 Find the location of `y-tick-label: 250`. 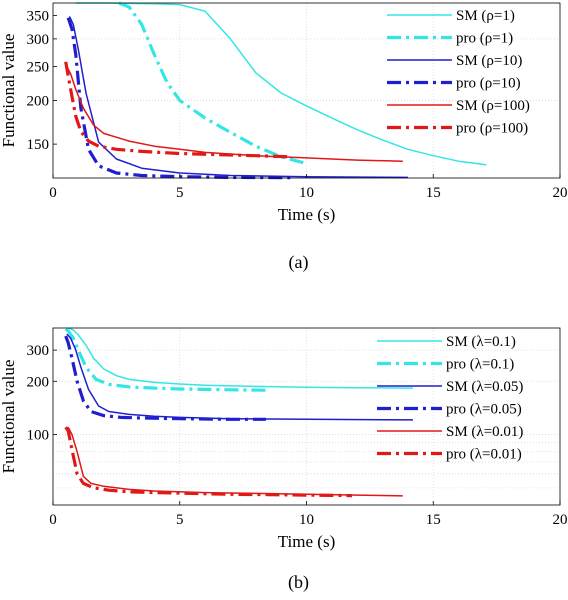

y-tick-label: 250 is located at coordinates (38, 68).